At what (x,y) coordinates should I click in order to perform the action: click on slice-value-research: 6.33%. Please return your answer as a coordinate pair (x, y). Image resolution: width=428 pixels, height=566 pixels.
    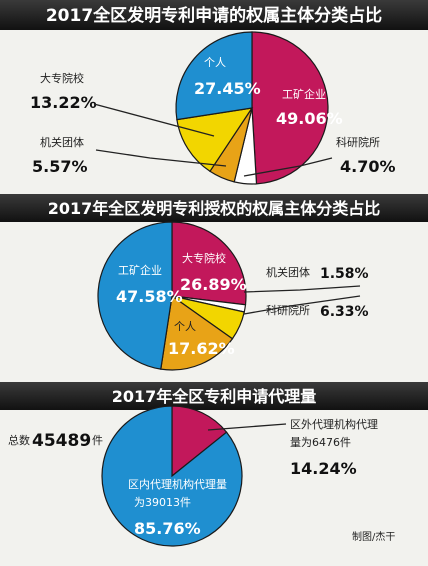
    Looking at the image, I should click on (344, 312).